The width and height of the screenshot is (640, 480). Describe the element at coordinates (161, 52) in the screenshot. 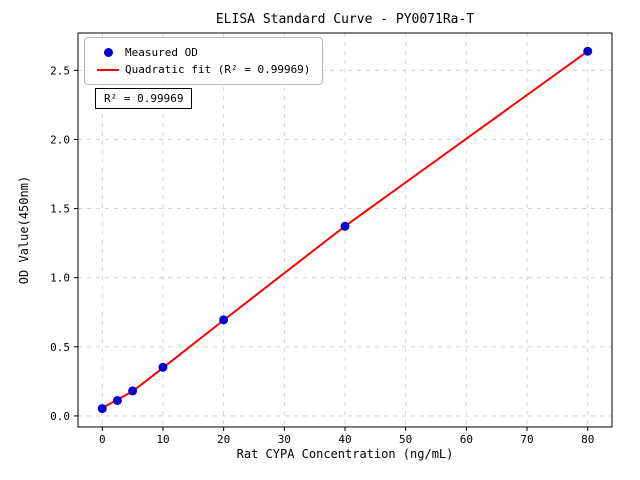

I see `legend-label: Measured OD` at that location.